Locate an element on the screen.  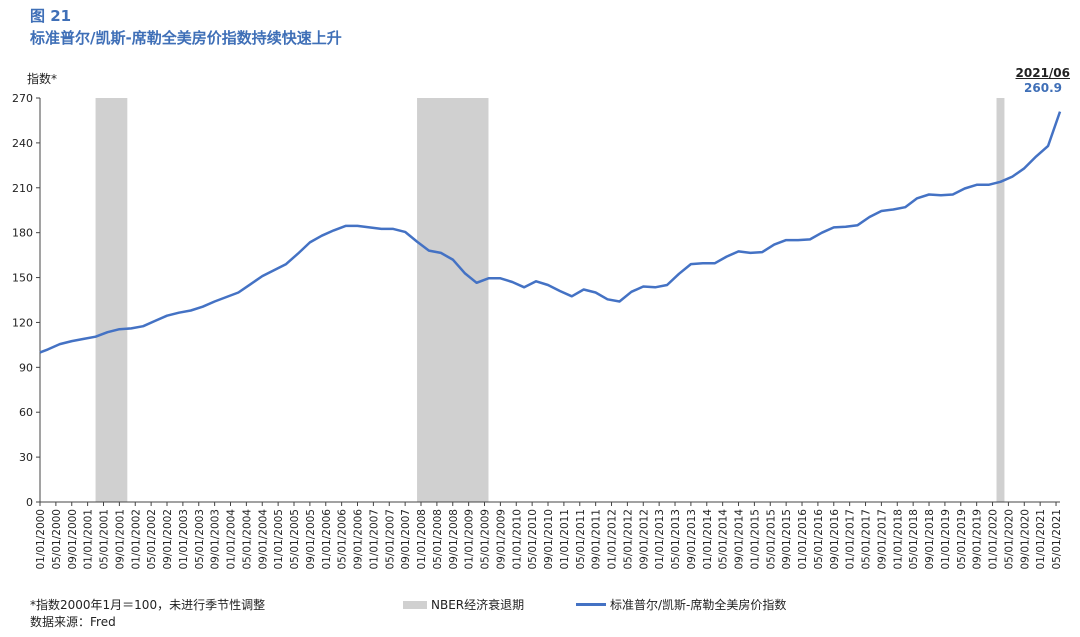
x-tick-label: 01/01/2020 is located at coordinates (994, 539).